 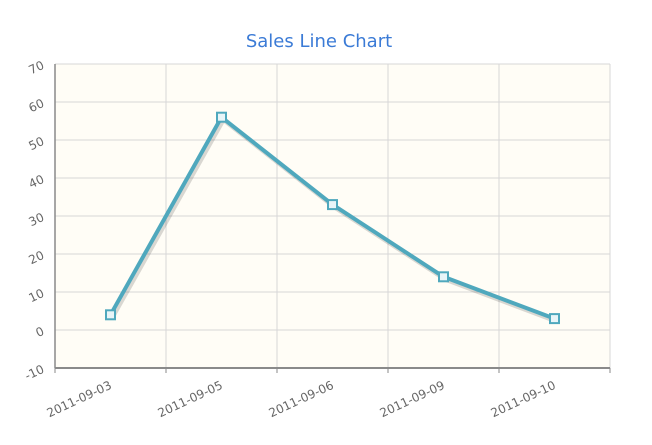 I want to click on y-tick-label: 30, so click(x=37, y=219).